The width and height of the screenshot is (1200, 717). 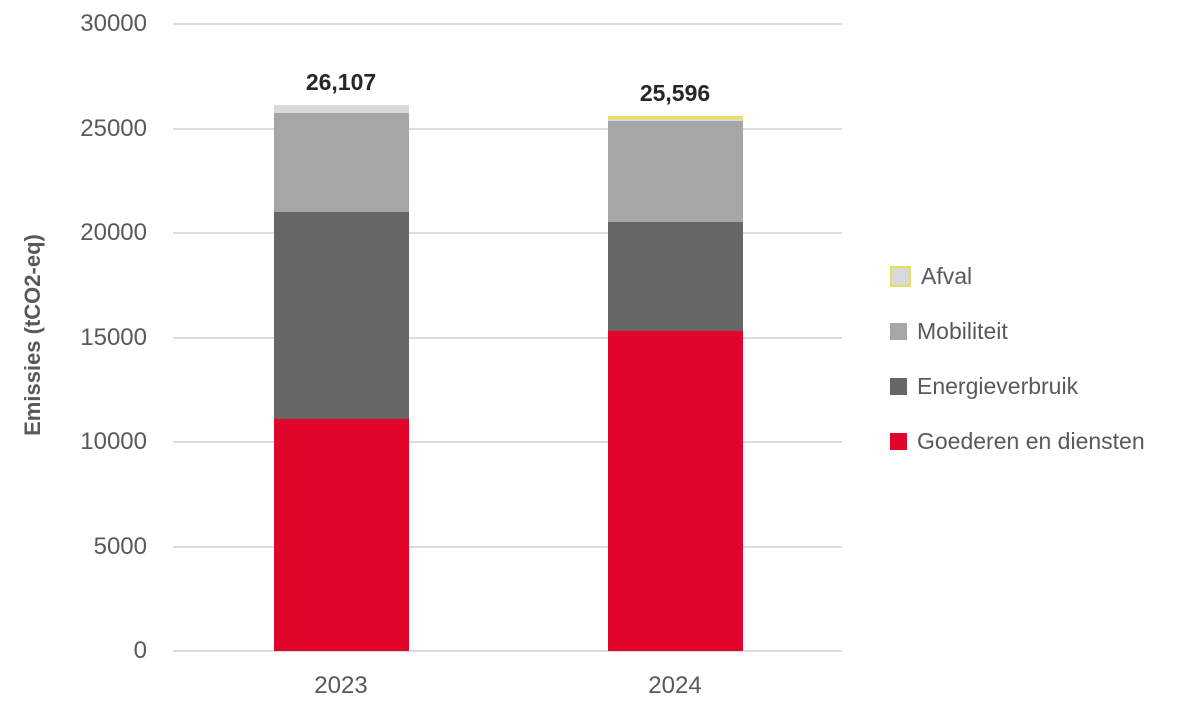 What do you see at coordinates (675, 93) in the screenshot?
I see `bar-total-label-2024: 25,596` at bounding box center [675, 93].